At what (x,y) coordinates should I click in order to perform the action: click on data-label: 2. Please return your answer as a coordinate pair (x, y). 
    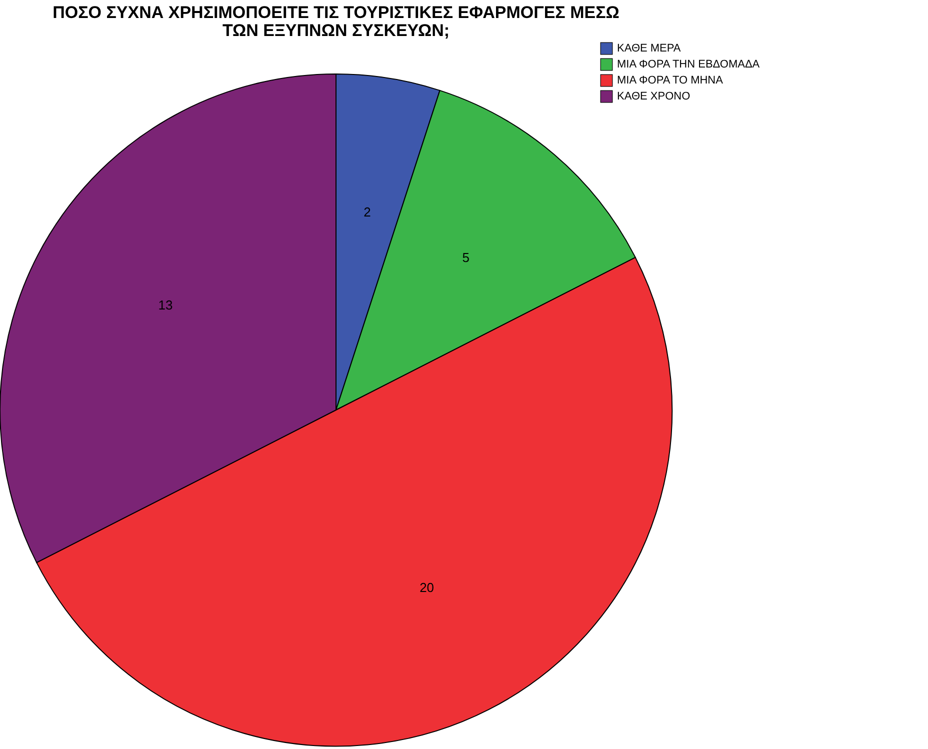
    Looking at the image, I should click on (367, 212).